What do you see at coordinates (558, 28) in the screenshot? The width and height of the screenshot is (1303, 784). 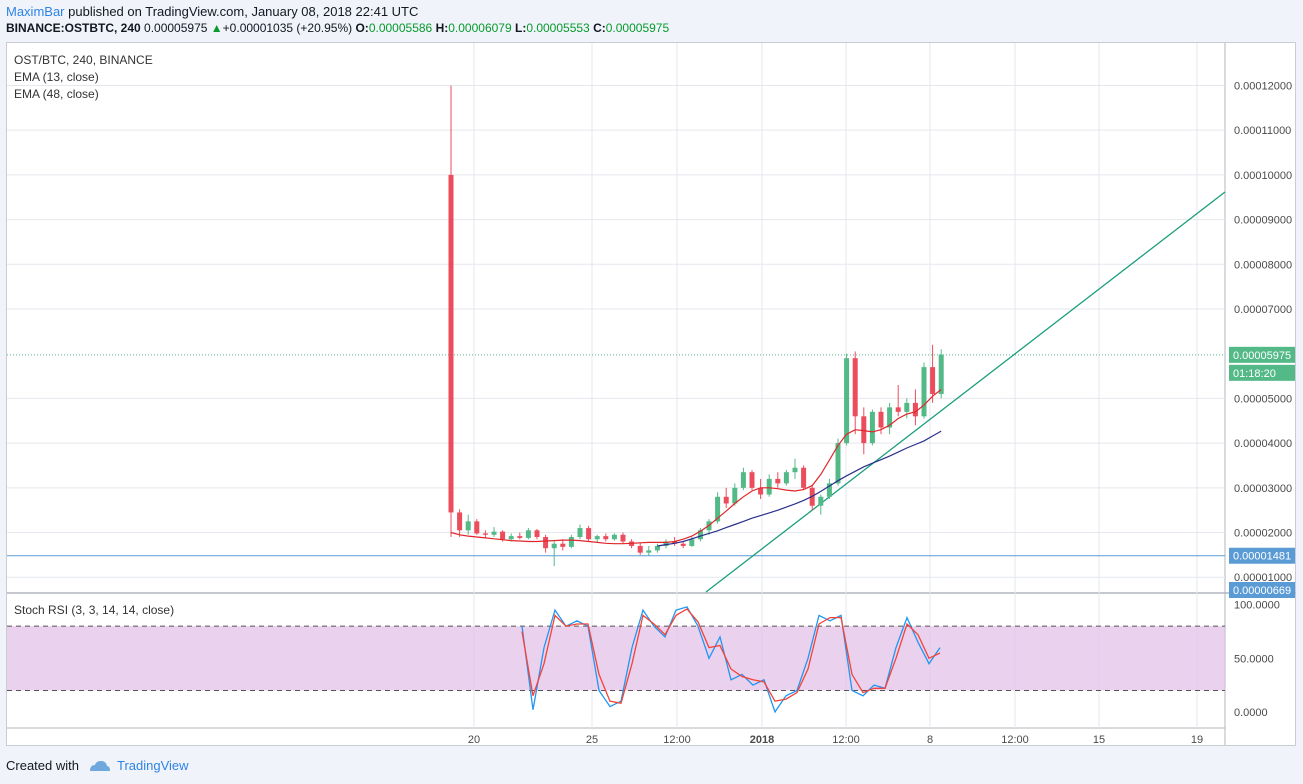 I see `low-value: 0.00005553` at bounding box center [558, 28].